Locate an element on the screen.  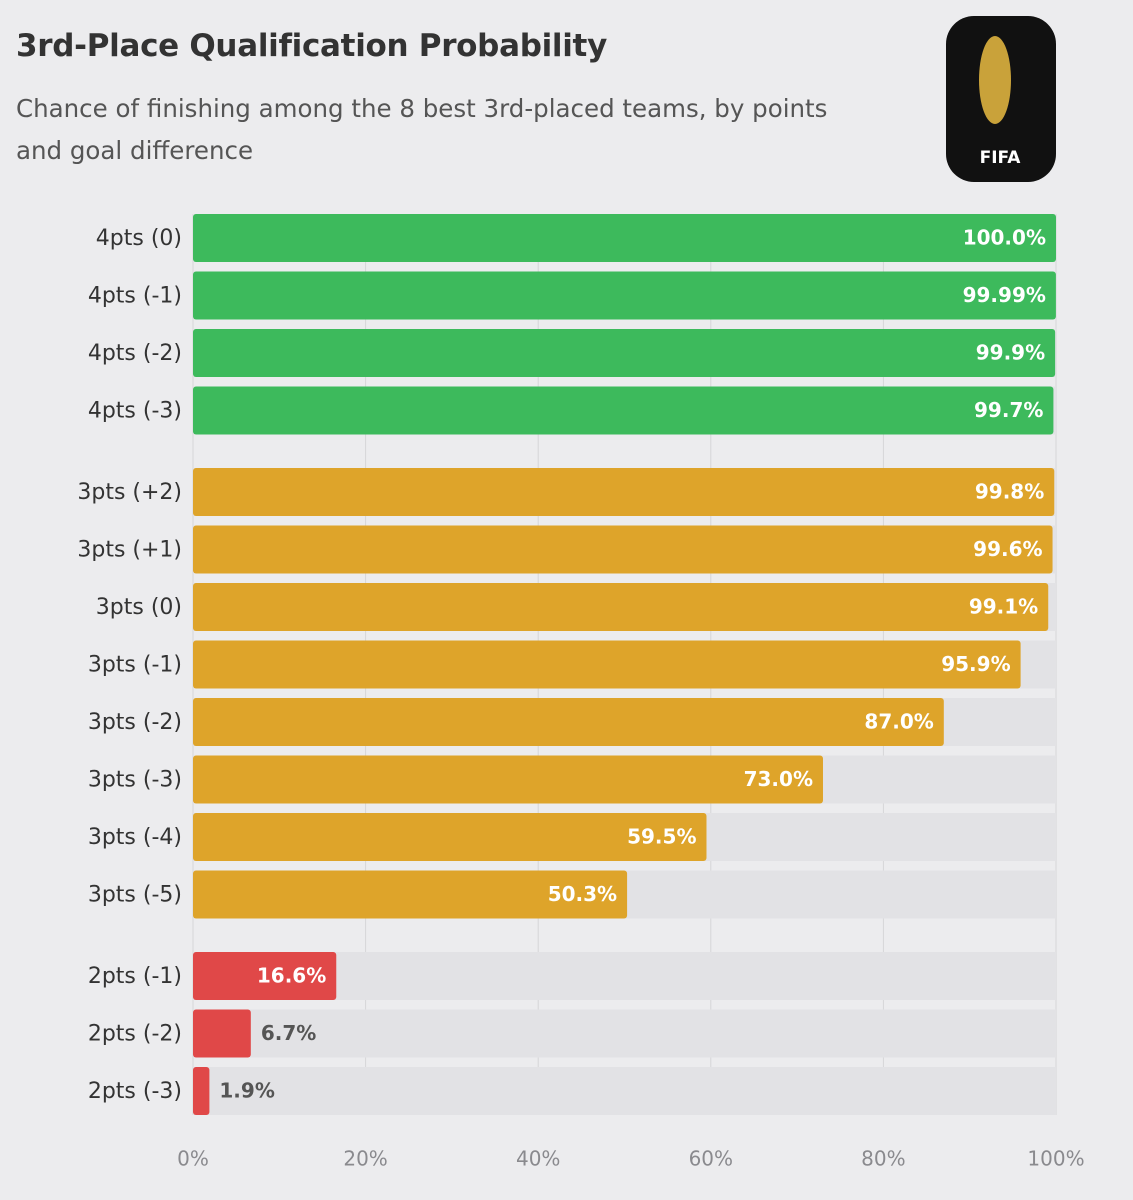
x-tick-label: 80% is located at coordinates (883, 1159).